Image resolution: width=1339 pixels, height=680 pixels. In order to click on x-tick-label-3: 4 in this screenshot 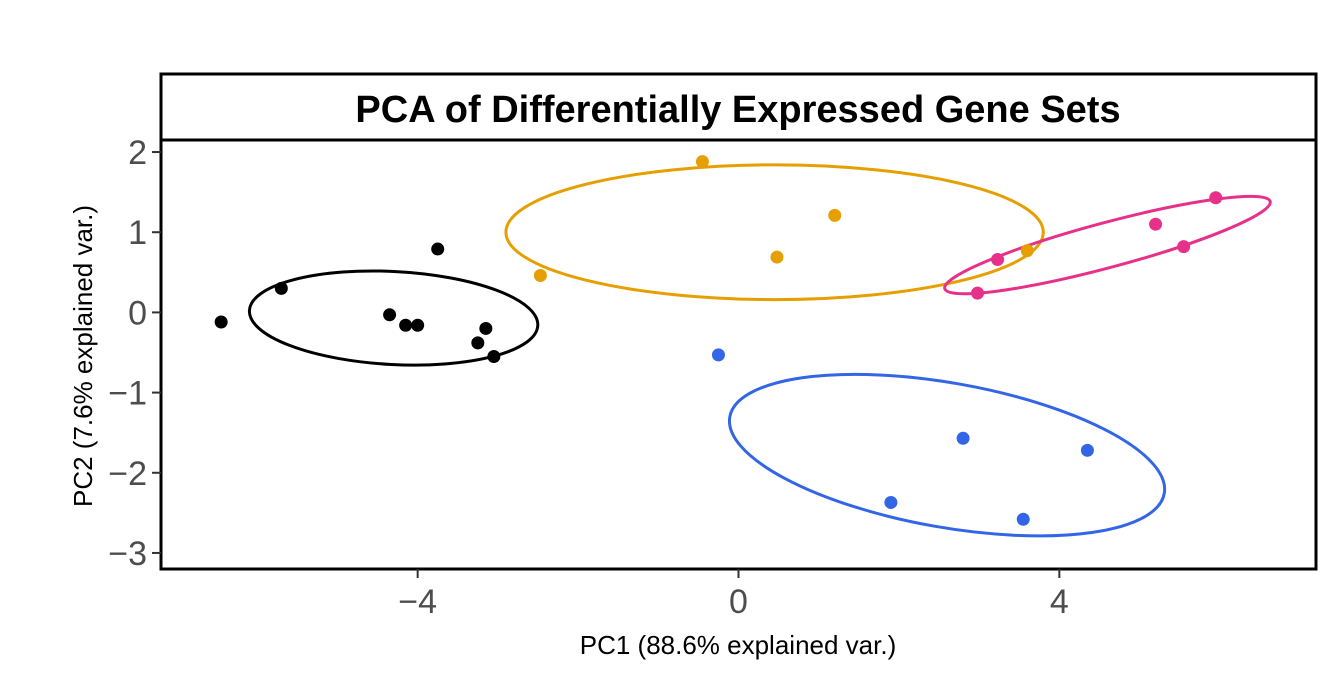, I will do `click(1059, 602)`.